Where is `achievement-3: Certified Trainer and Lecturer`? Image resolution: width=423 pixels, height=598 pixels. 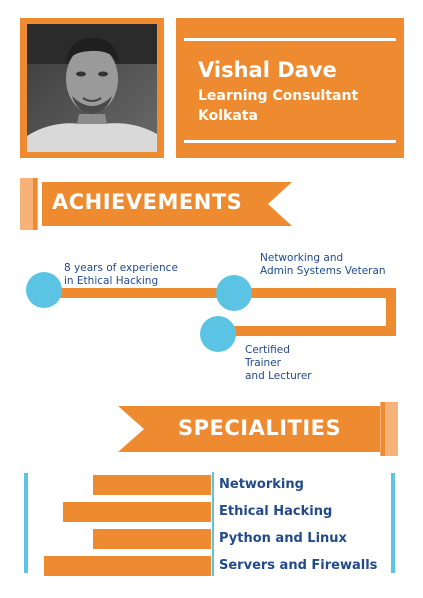
achievement-3: Certified Trainer and Lecturer is located at coordinates (278, 363).